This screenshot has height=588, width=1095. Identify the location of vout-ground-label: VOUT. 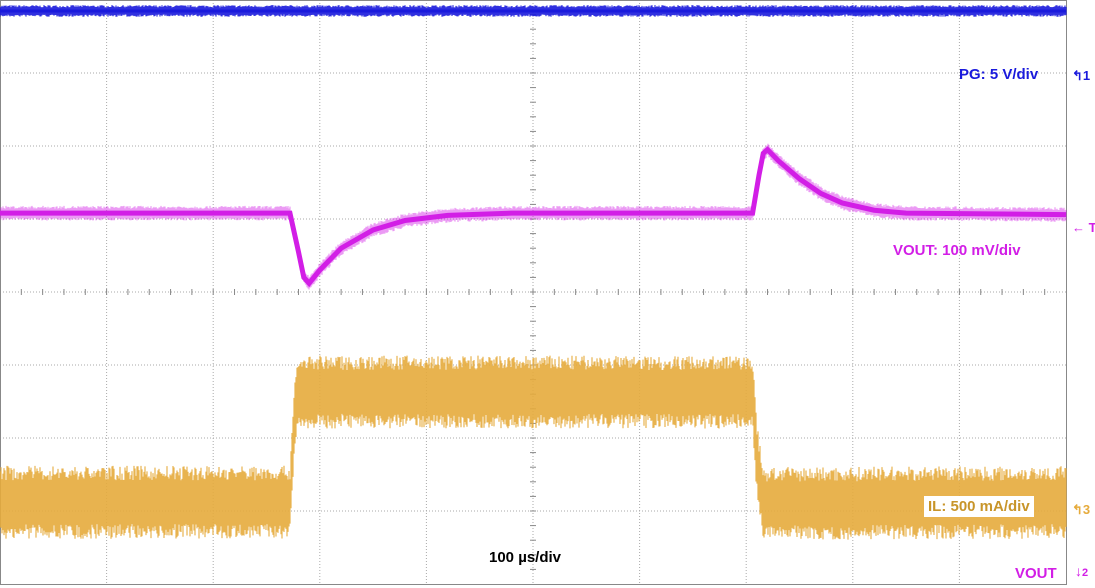
(1036, 573).